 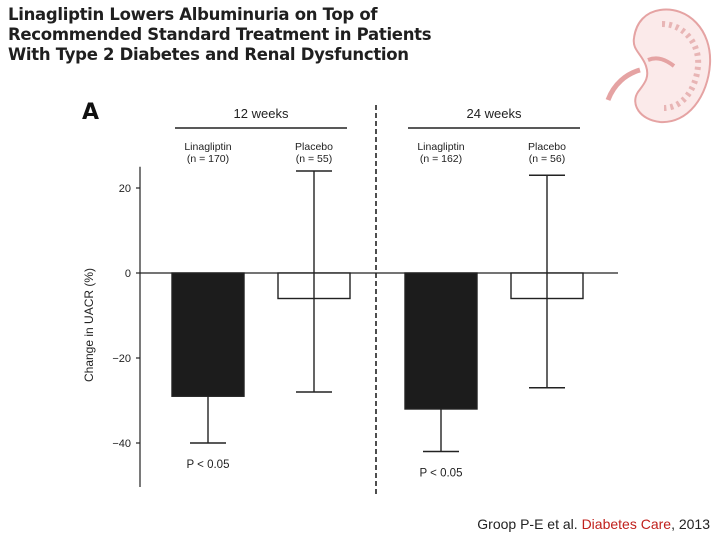 I want to click on y-tick-label: −20, so click(x=121, y=359).